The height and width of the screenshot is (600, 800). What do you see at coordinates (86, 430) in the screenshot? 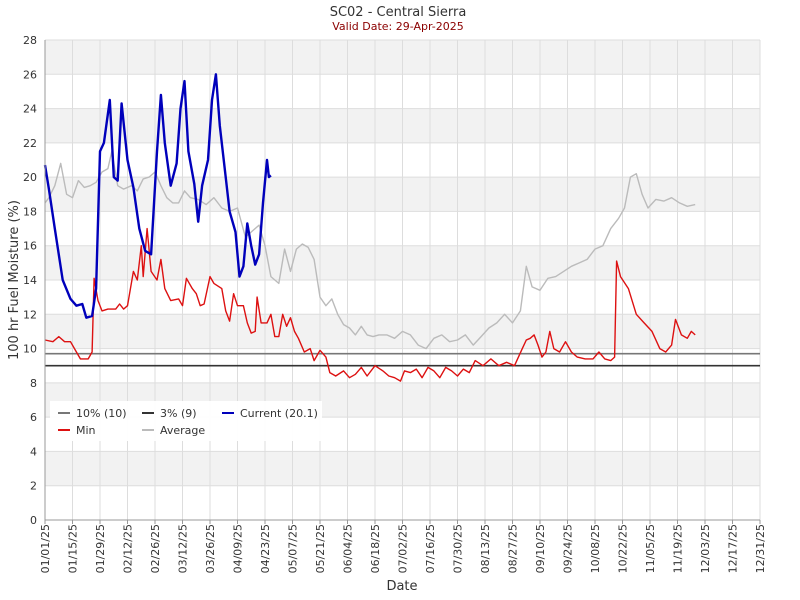
I see `legend-label: Min` at bounding box center [86, 430].